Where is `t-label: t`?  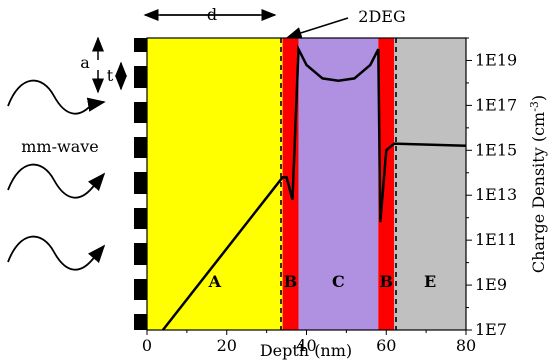
t-label: t is located at coordinates (110, 75).